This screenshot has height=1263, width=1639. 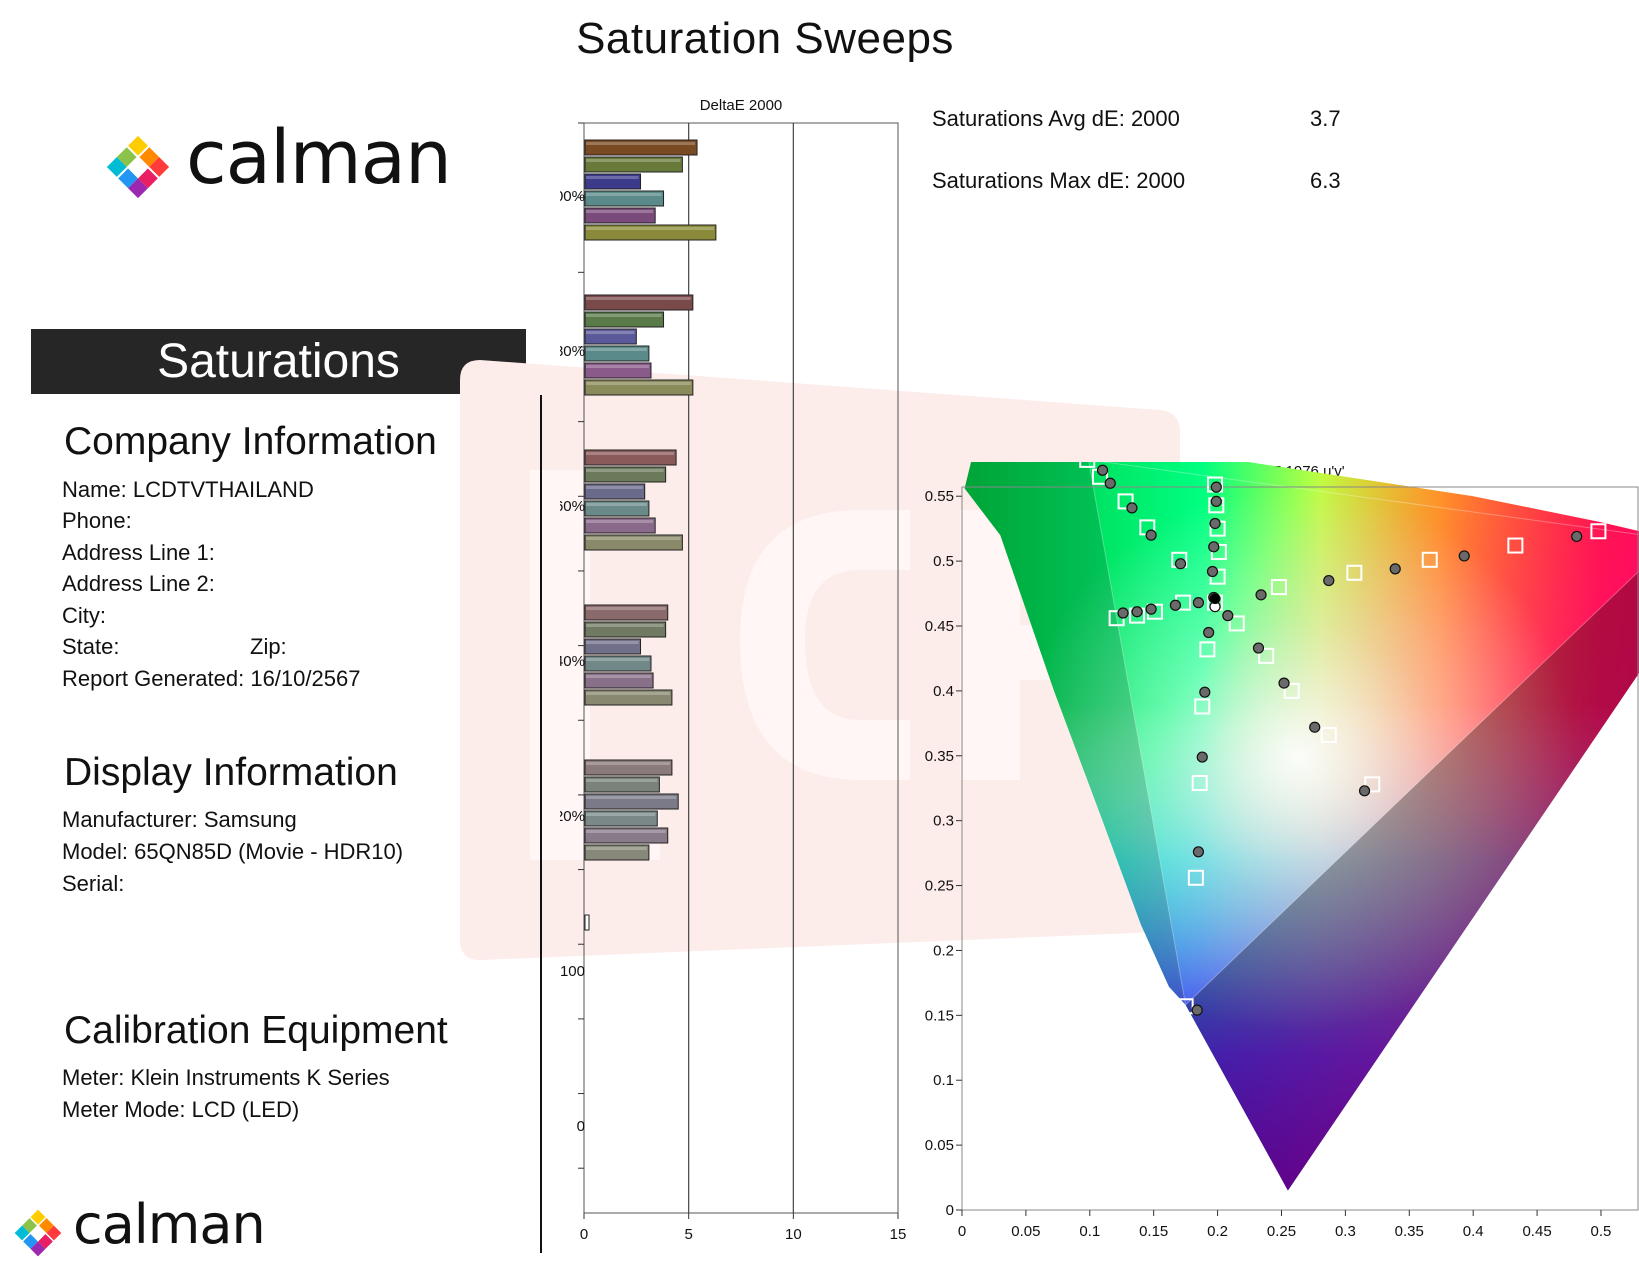 What do you see at coordinates (1058, 181) in the screenshot?
I see `max-de-label: Saturations Max dE: 2000` at bounding box center [1058, 181].